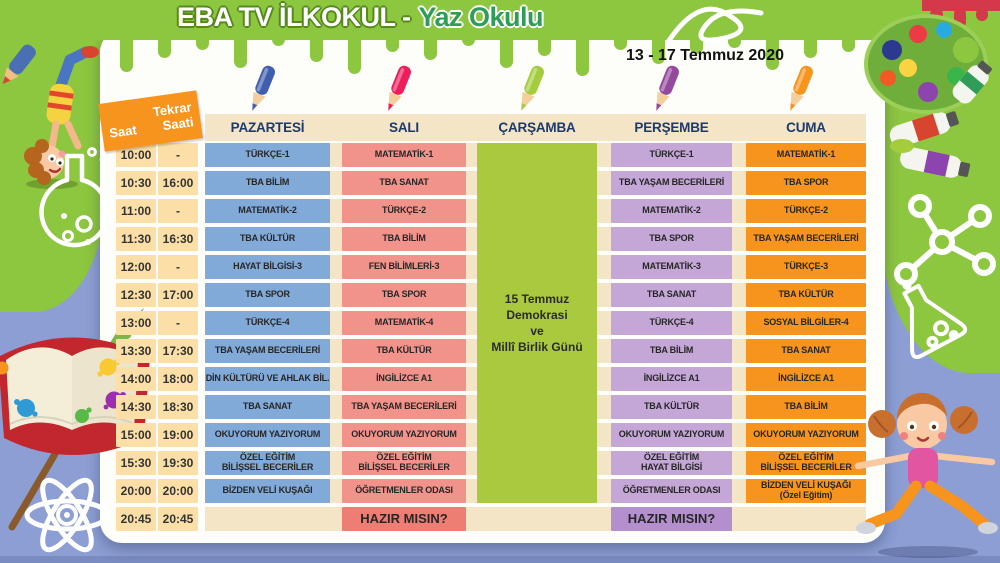 This screenshot has height=563, width=1000. What do you see at coordinates (671, 127) in the screenshot?
I see `day-header-persembe: PERŞEMBE` at bounding box center [671, 127].